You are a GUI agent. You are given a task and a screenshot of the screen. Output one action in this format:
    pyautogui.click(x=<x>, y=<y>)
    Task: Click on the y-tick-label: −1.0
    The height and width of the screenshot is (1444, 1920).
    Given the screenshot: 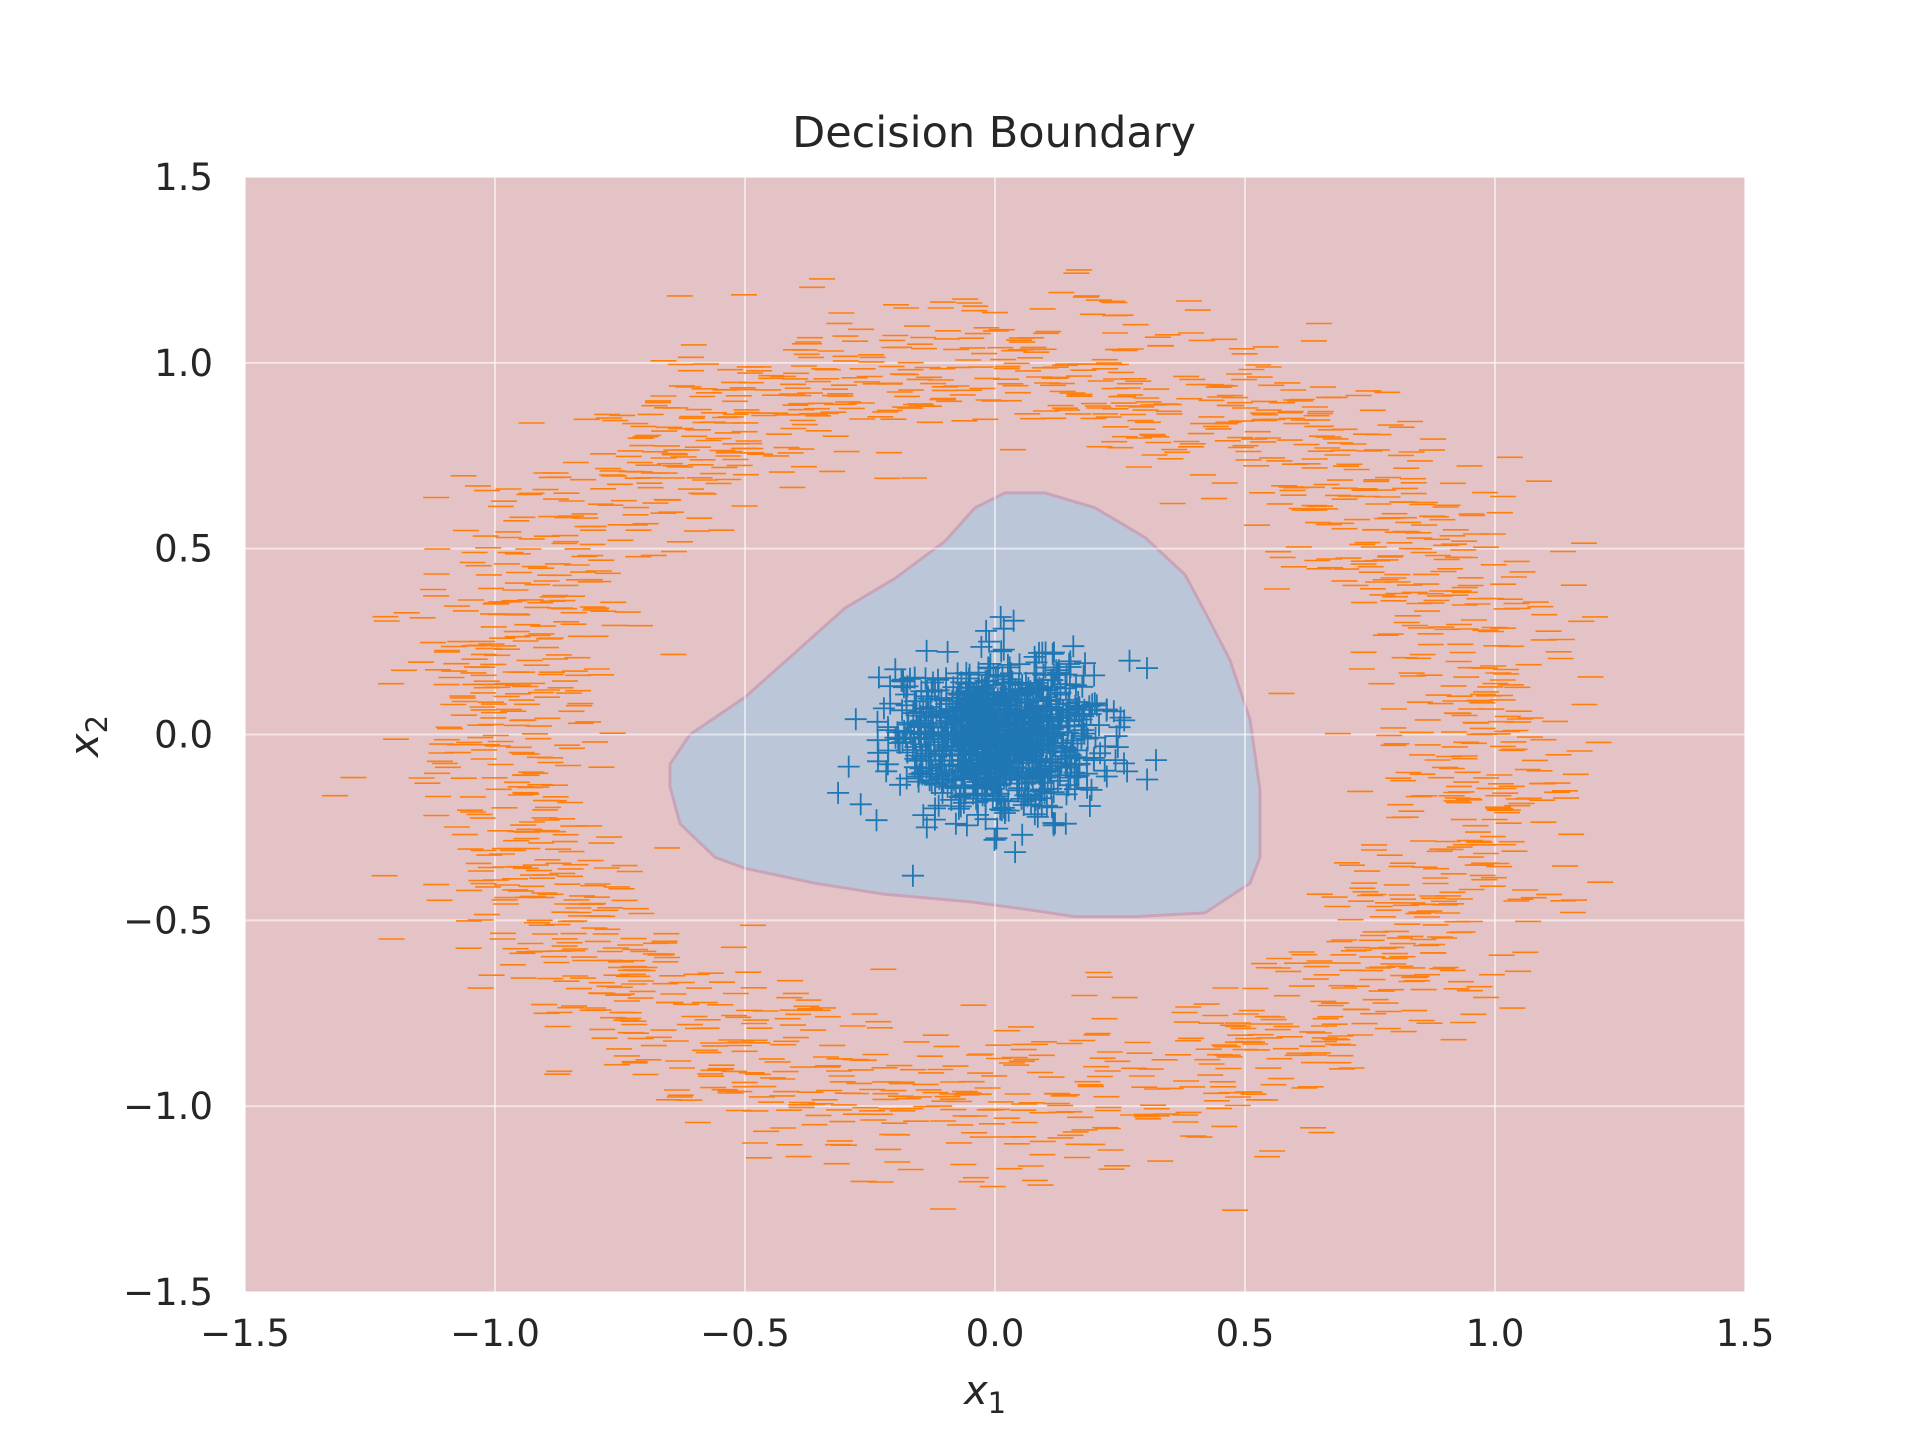 What is the action you would take?
    pyautogui.click(x=168, y=1106)
    